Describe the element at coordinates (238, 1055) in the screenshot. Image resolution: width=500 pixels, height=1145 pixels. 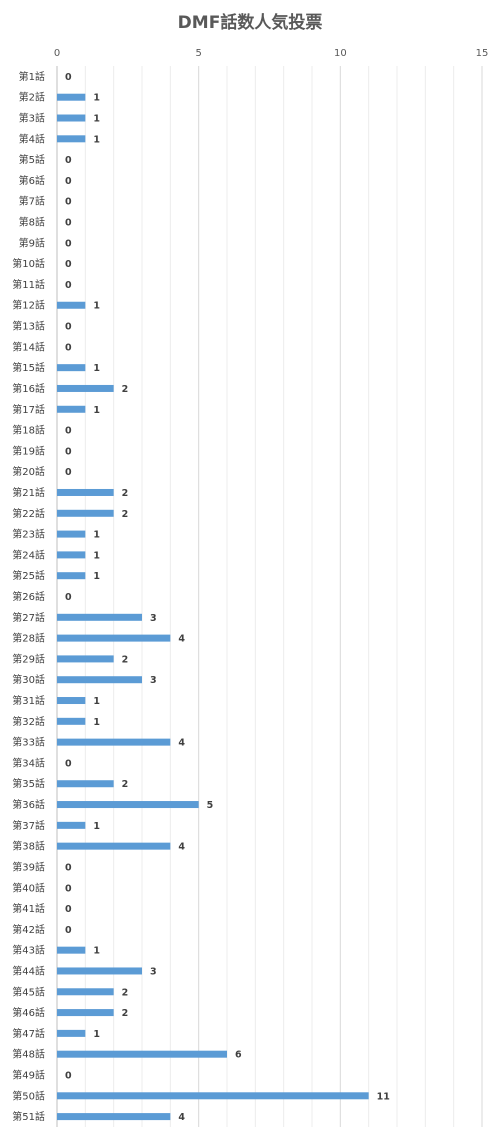
I see `data-label: 6` at that location.